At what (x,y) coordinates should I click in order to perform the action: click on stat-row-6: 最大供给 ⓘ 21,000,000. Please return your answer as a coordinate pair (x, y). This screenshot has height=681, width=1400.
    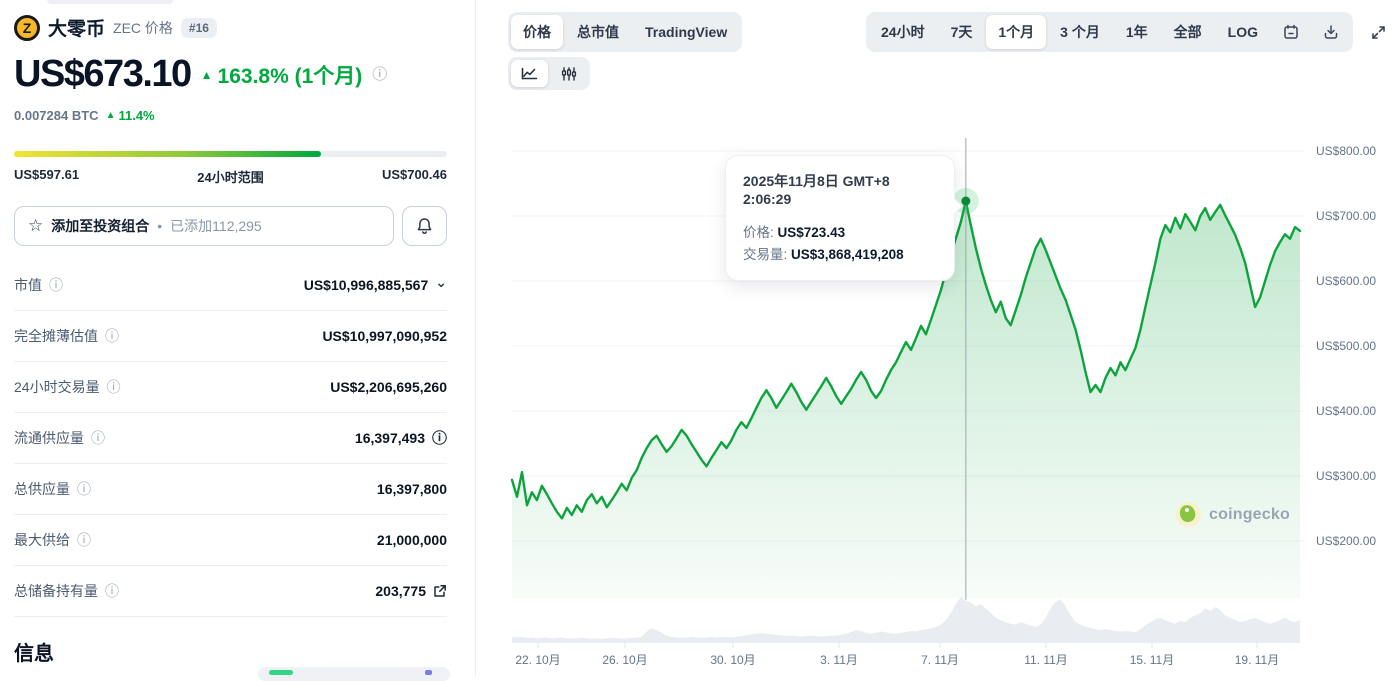
    Looking at the image, I should click on (230, 540).